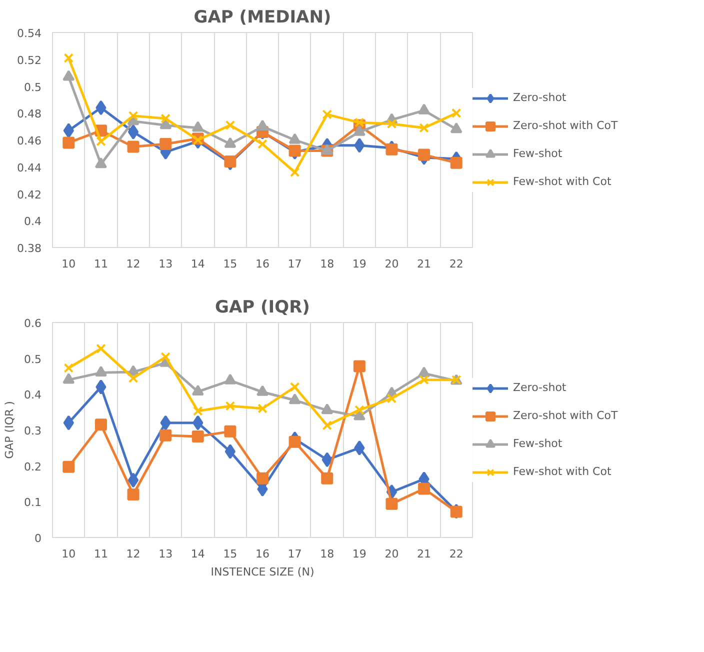 This screenshot has width=704, height=652. I want to click on y-tick-label: 0.54, so click(29, 33).